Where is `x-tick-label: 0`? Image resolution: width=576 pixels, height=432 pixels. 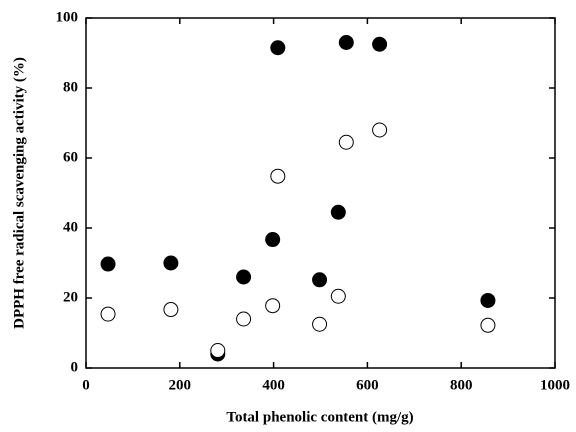
x-tick-label: 0 is located at coordinates (86, 385).